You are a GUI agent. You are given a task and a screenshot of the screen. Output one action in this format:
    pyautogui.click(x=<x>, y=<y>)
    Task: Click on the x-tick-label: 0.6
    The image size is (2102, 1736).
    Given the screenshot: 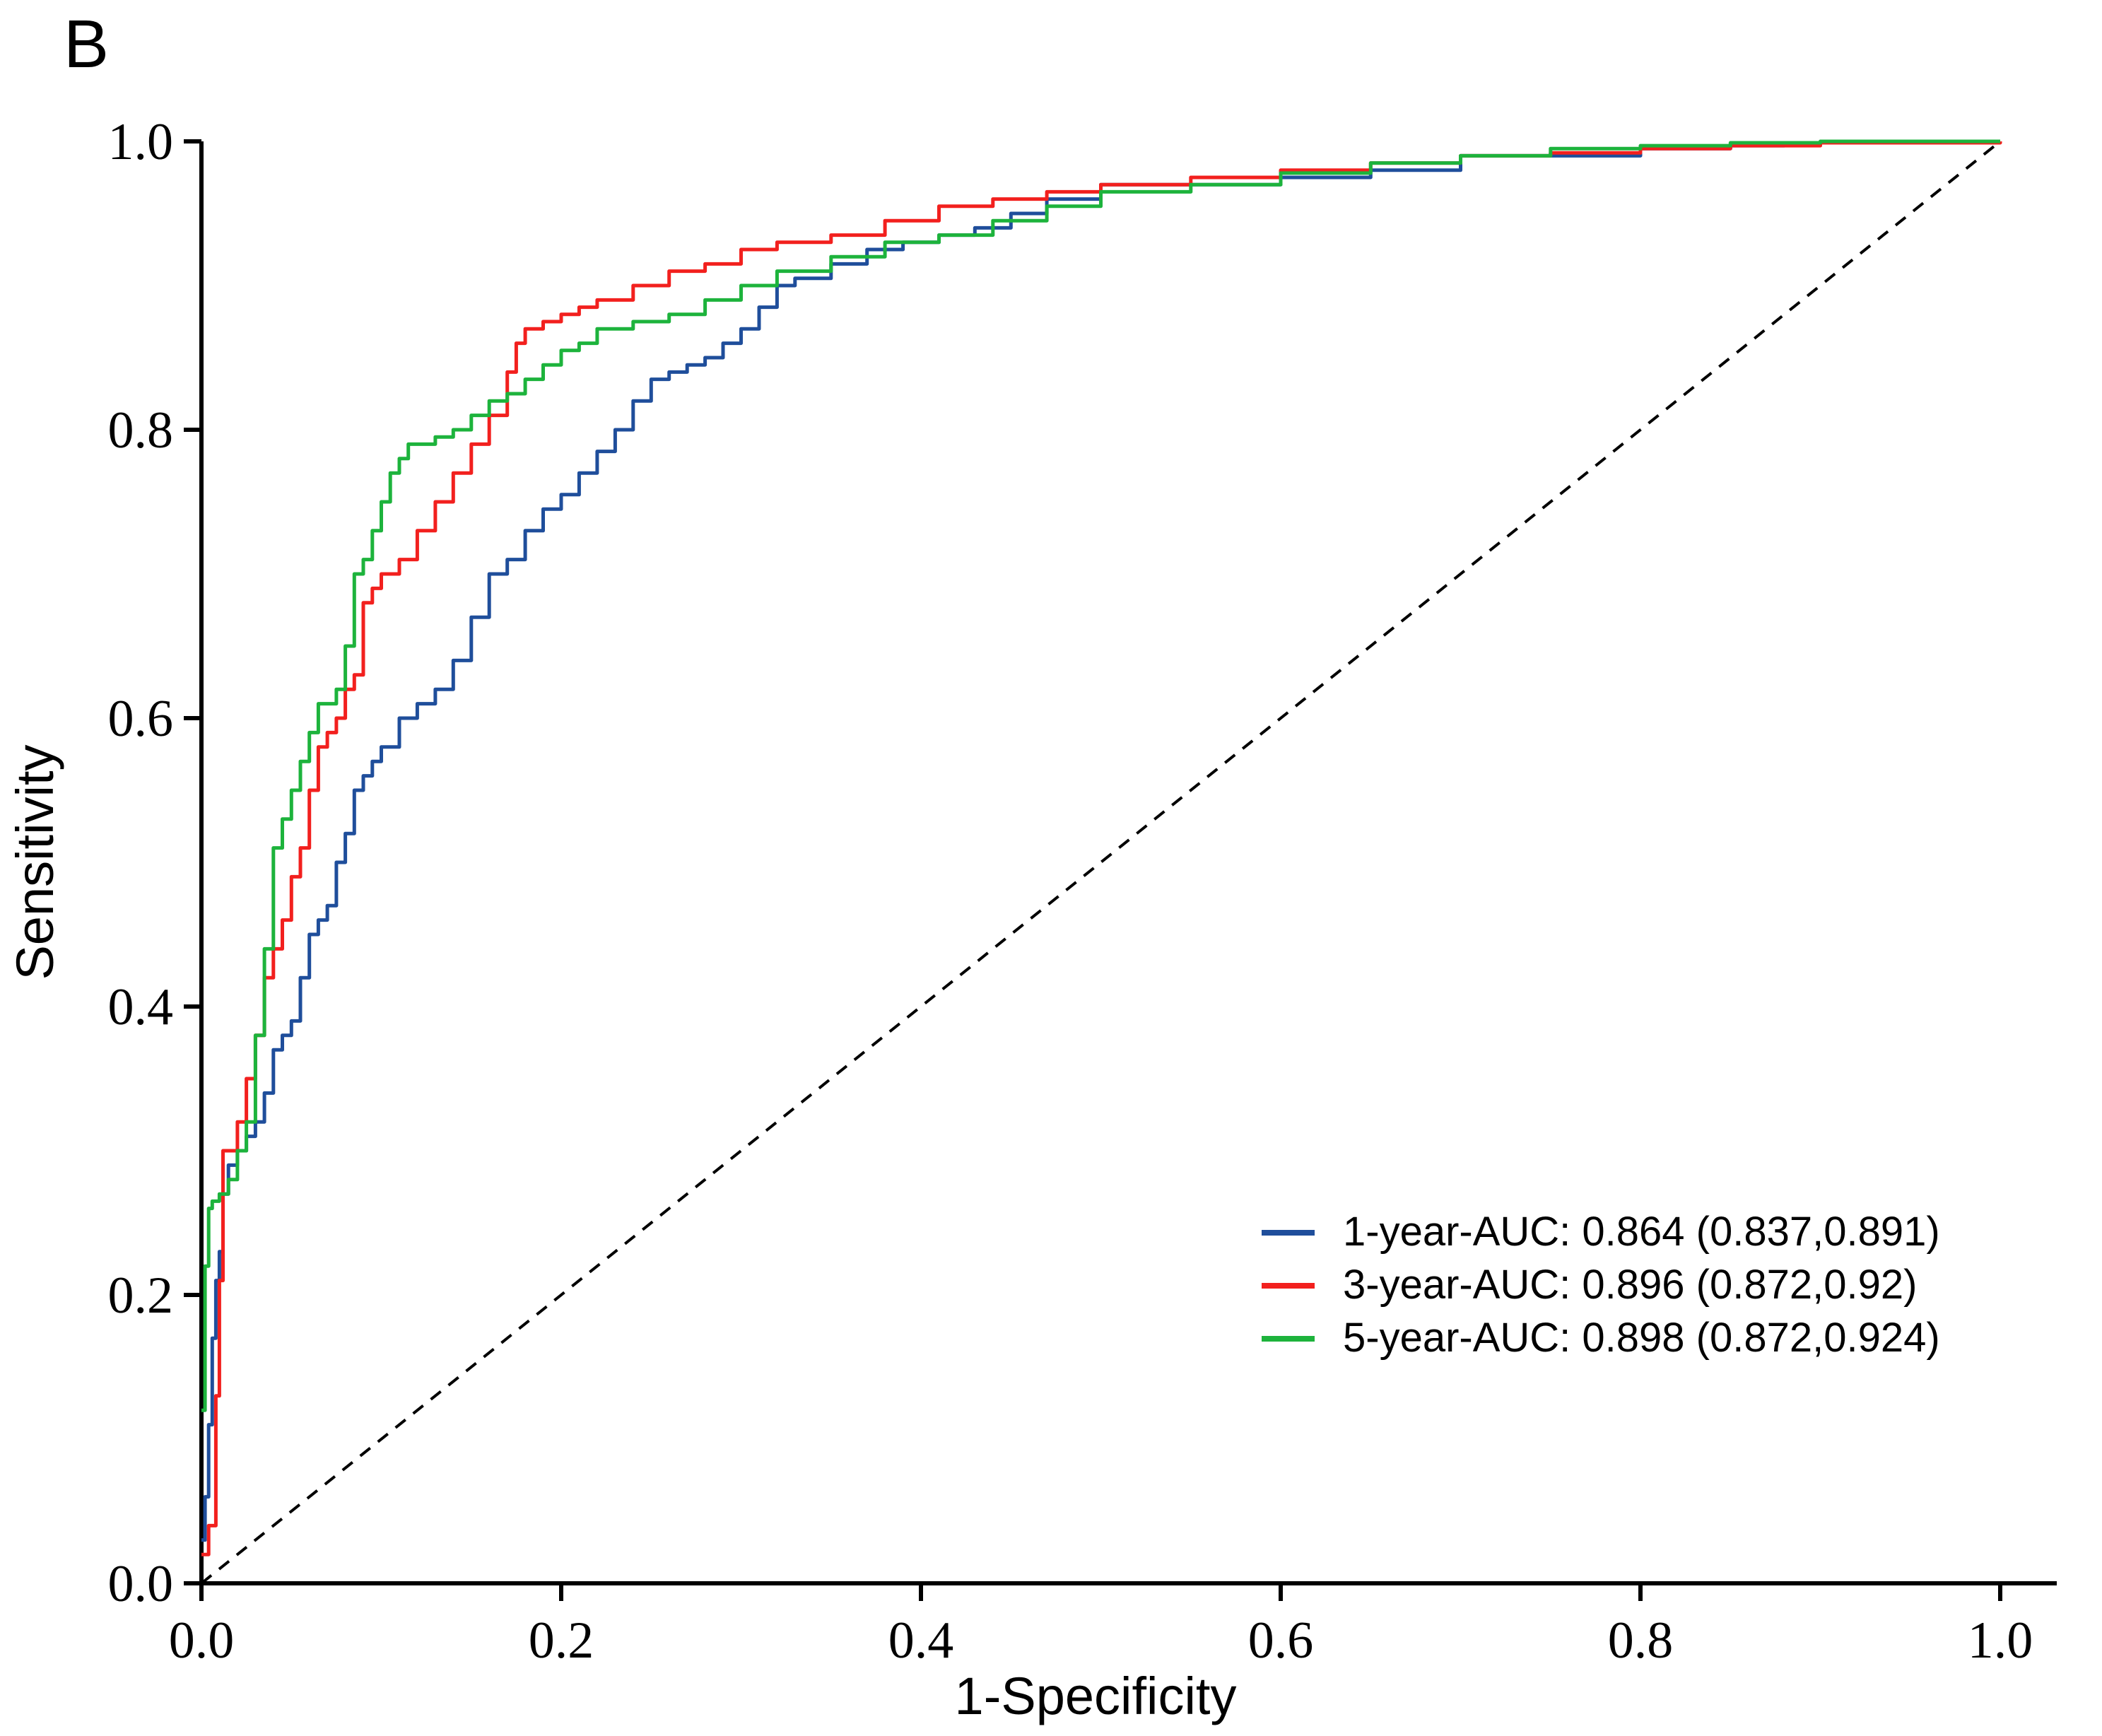 What is the action you would take?
    pyautogui.click(x=1281, y=1641)
    